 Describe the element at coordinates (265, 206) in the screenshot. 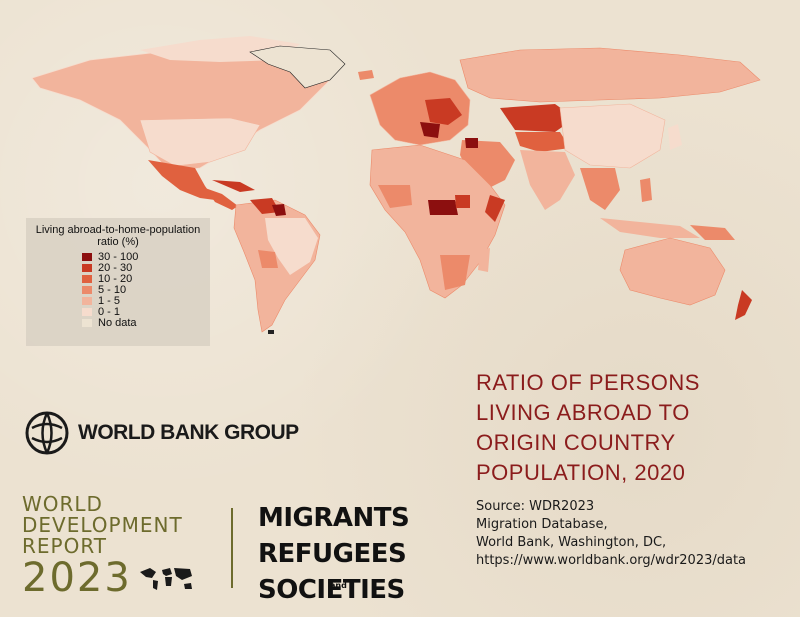

I see `region-venezuela` at that location.